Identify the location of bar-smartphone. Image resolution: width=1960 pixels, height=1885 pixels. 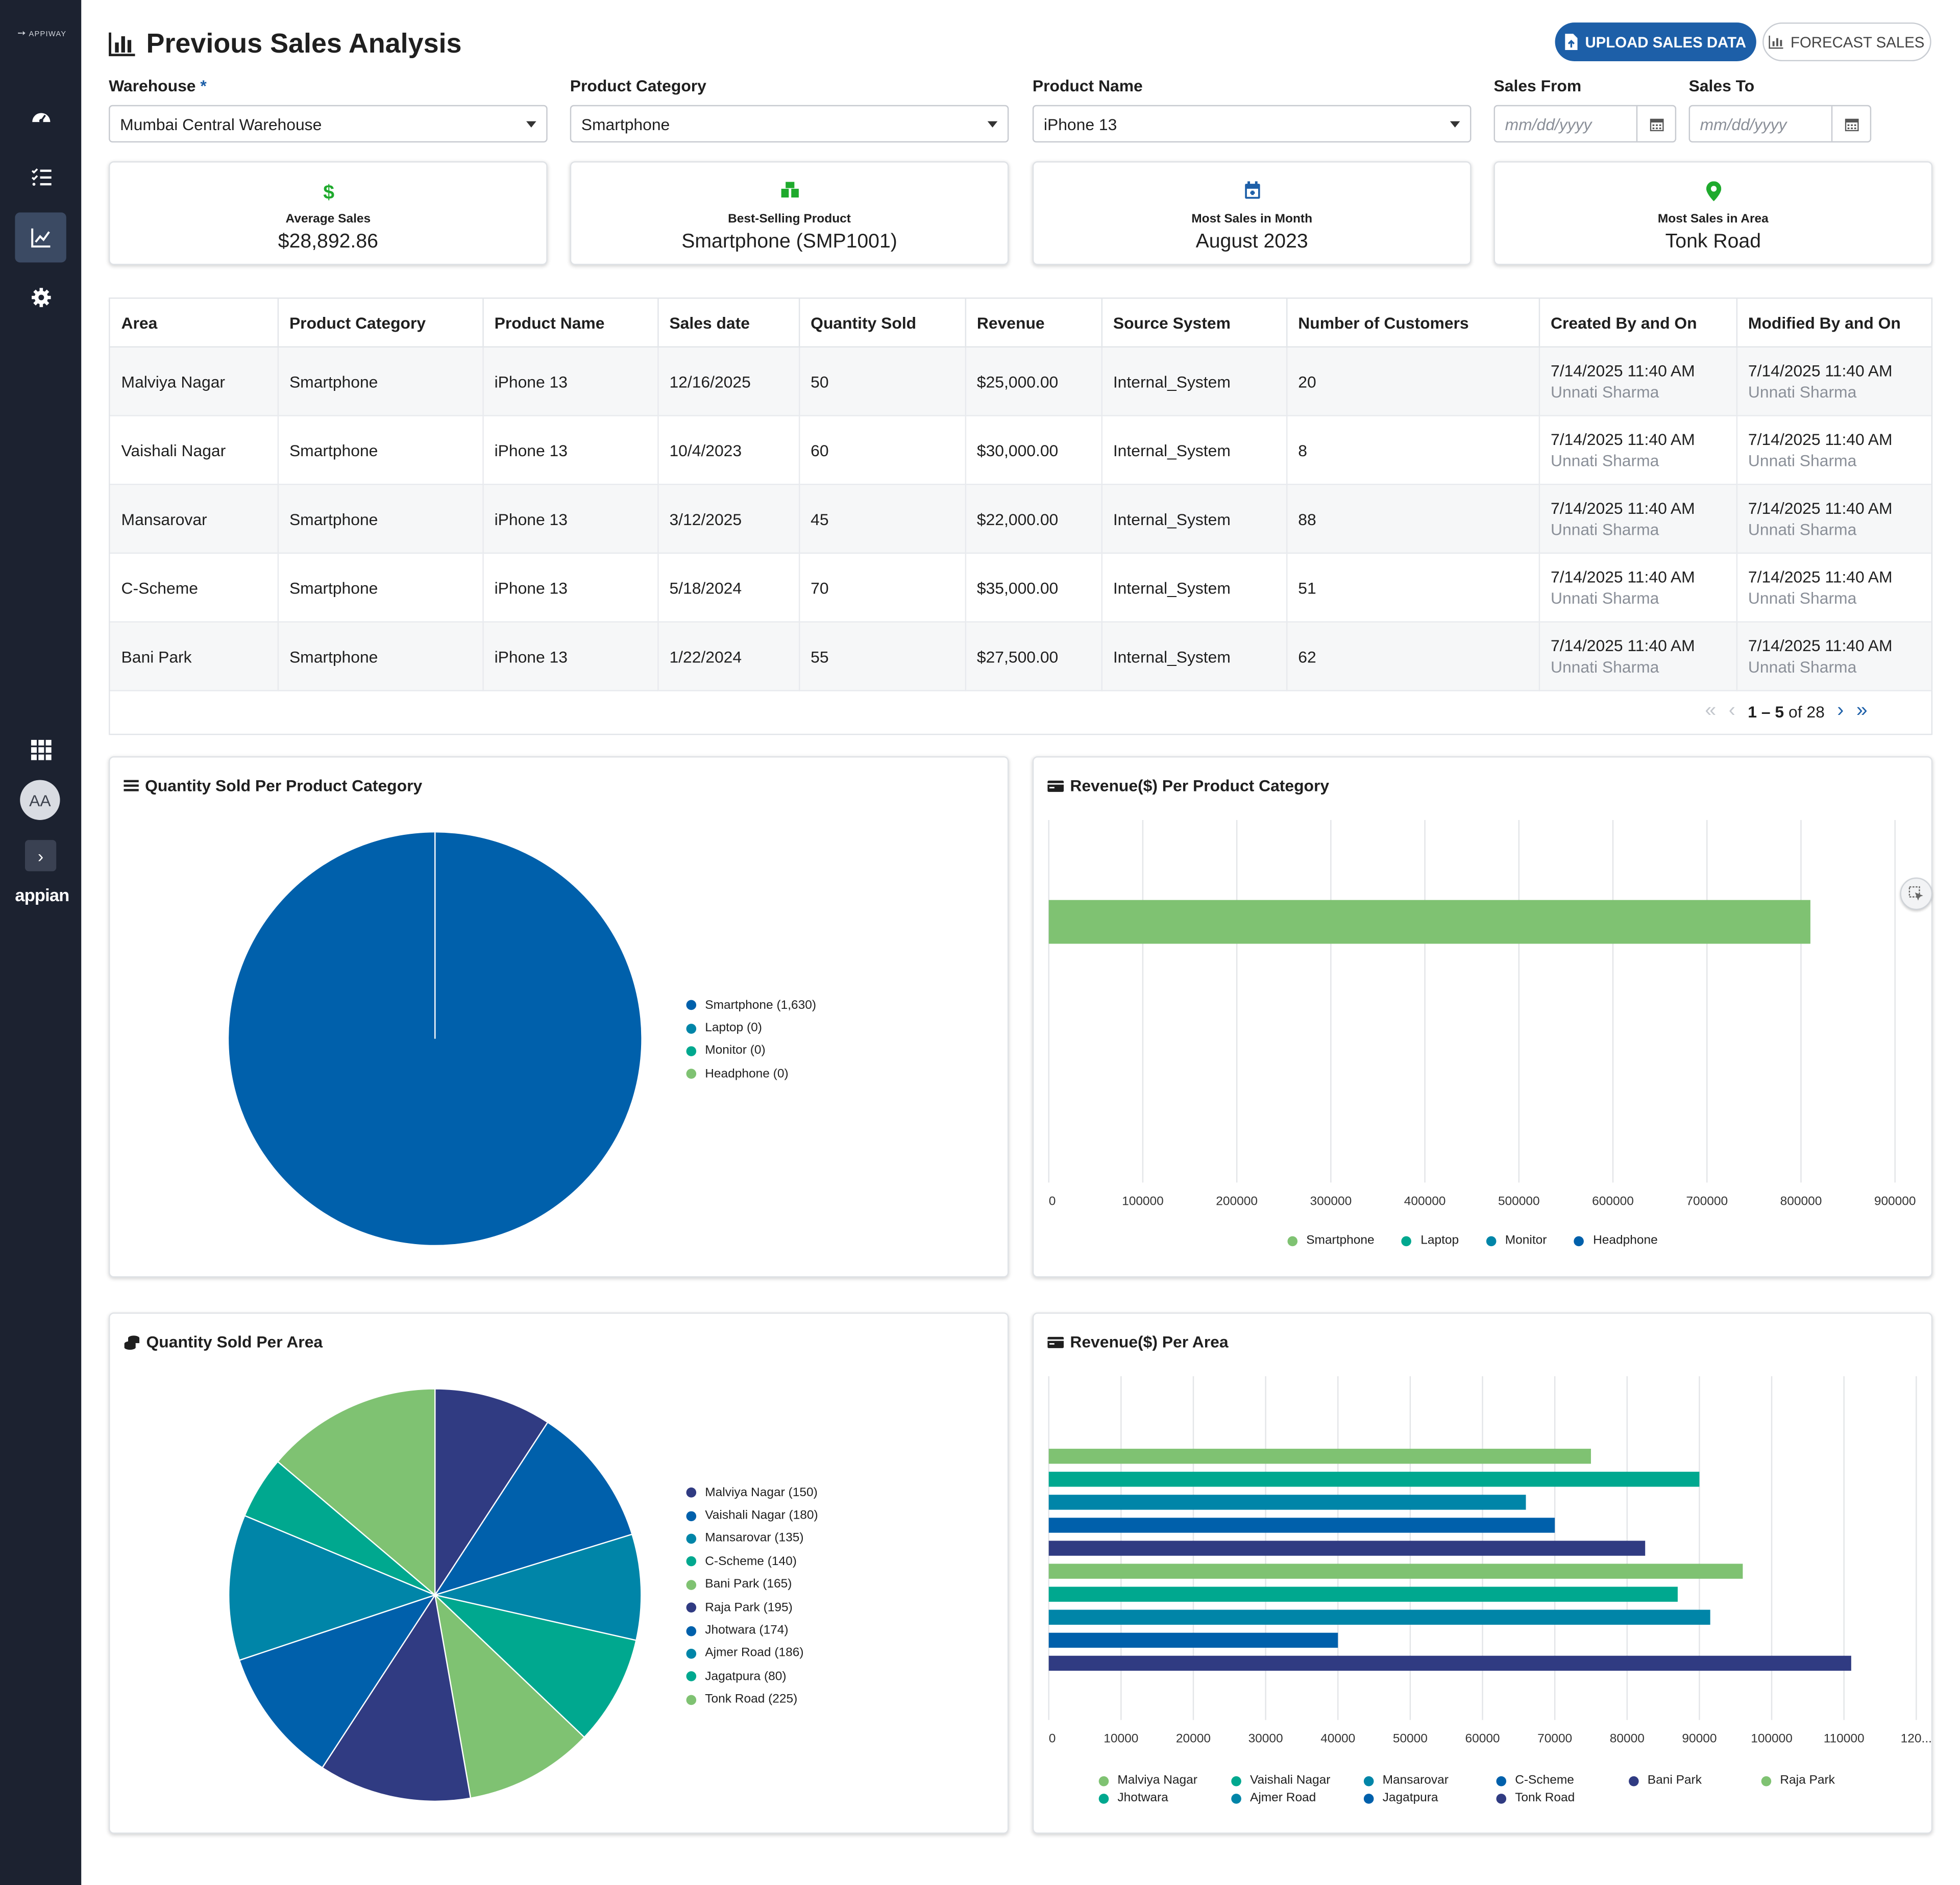
(1429, 922).